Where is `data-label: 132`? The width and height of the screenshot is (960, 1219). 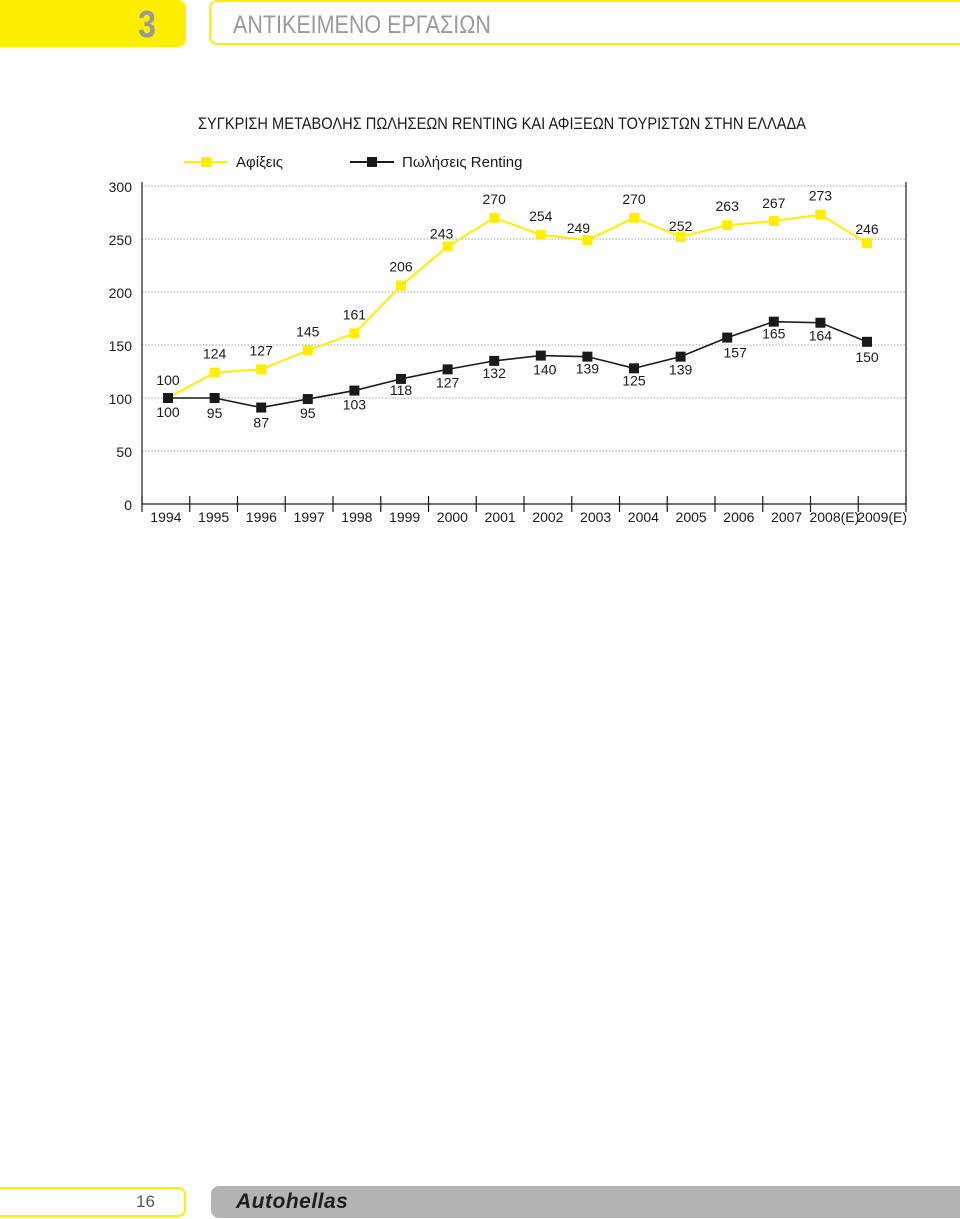
data-label: 132 is located at coordinates (495, 373).